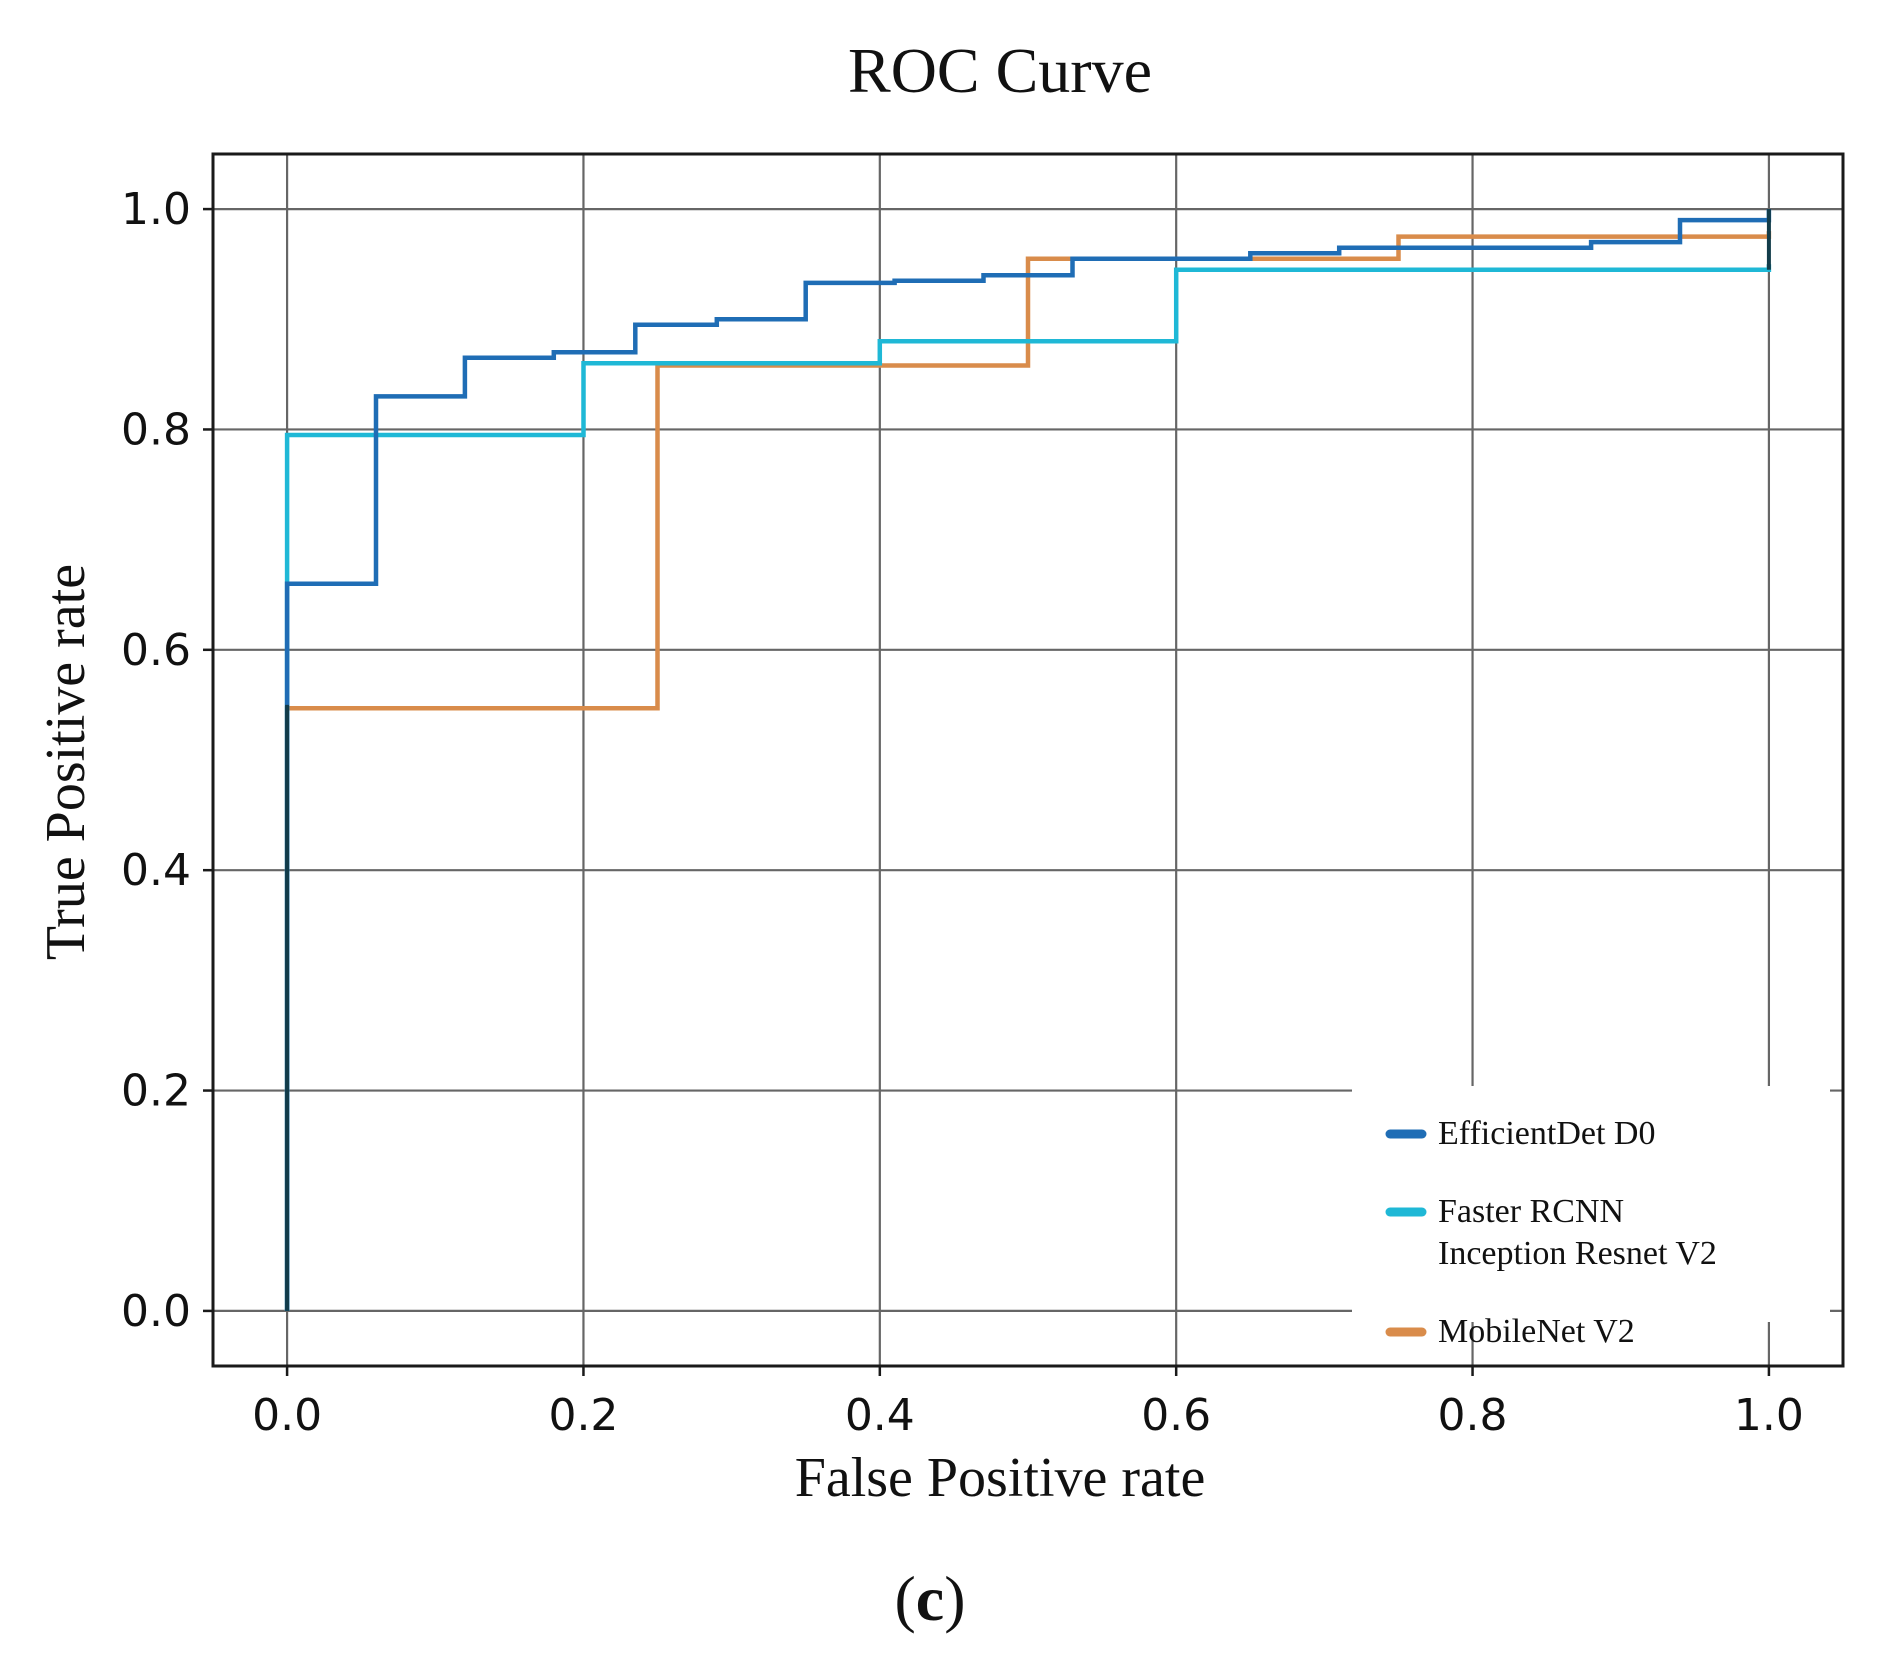  What do you see at coordinates (156, 650) in the screenshot?
I see `y-tick-label-3: 0.6` at bounding box center [156, 650].